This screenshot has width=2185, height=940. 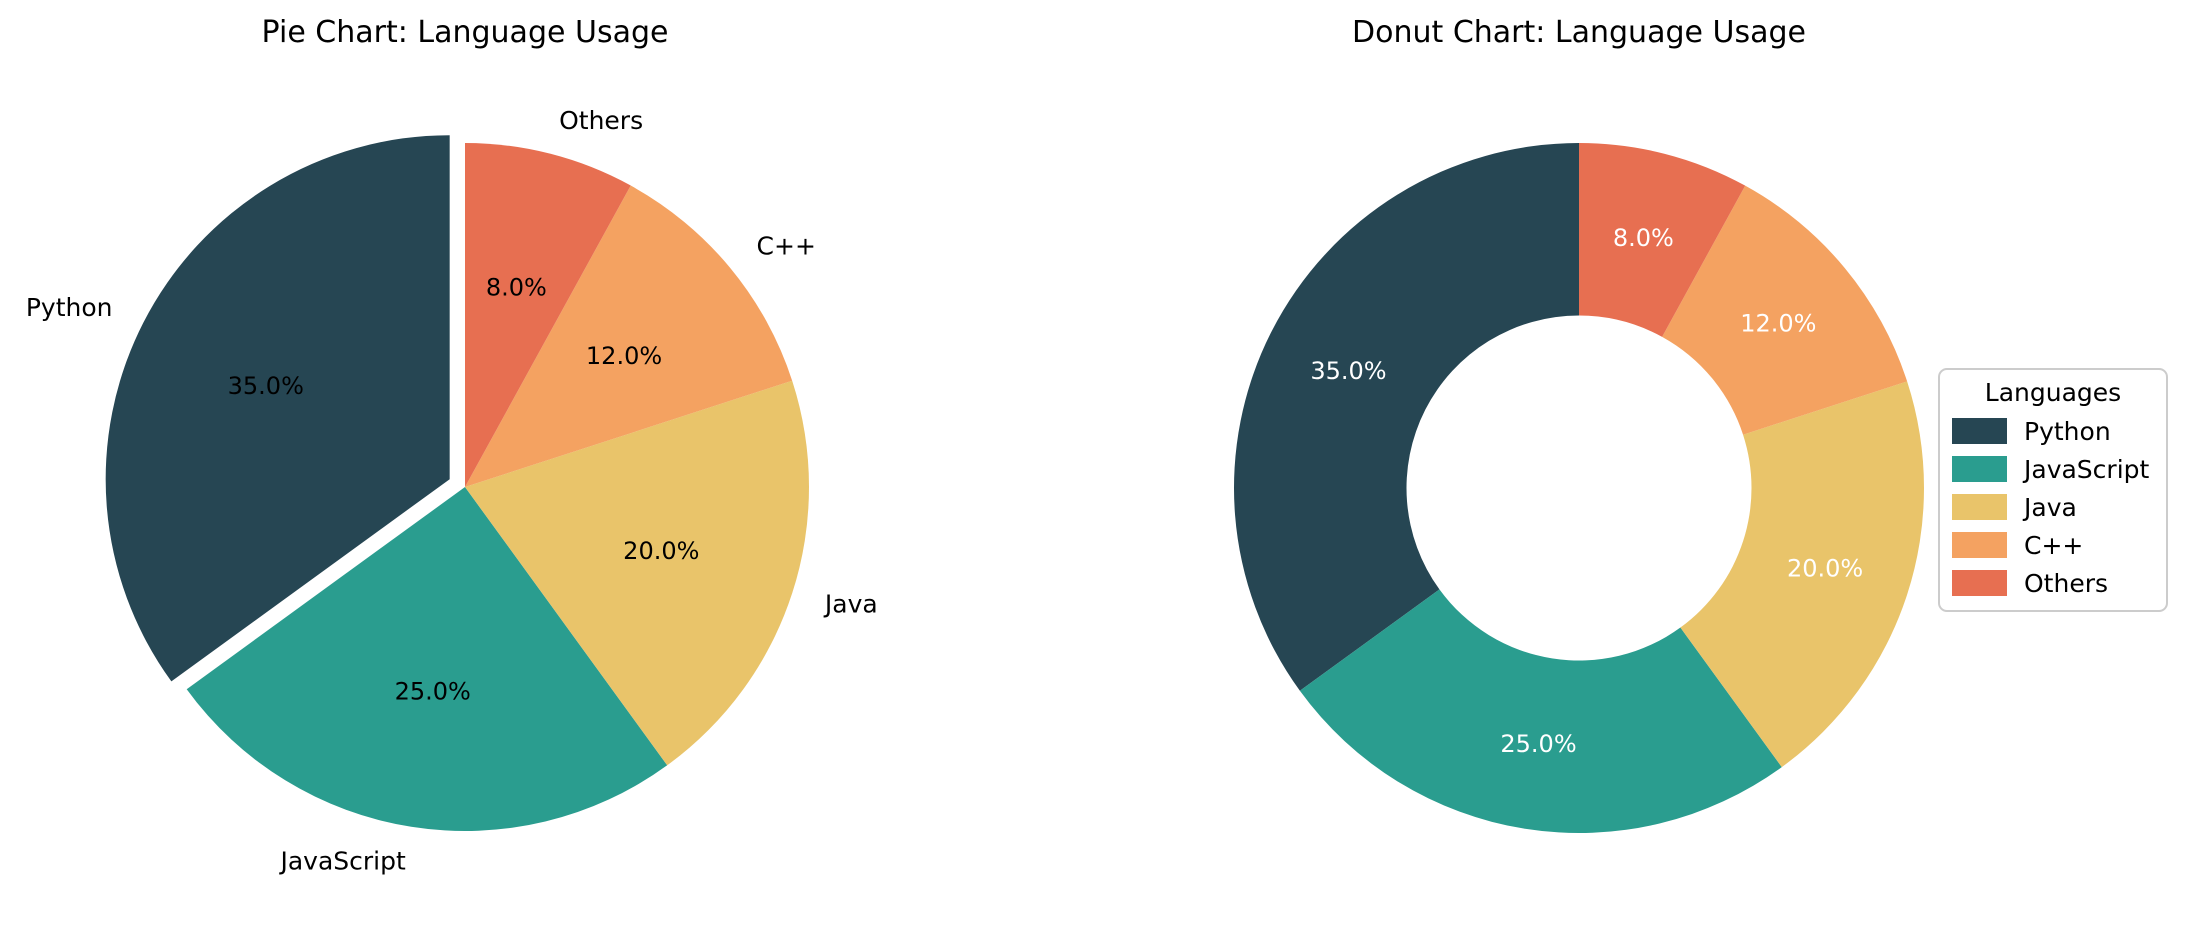 I want to click on donut-pct-c: 12.0%, so click(x=1778, y=323).